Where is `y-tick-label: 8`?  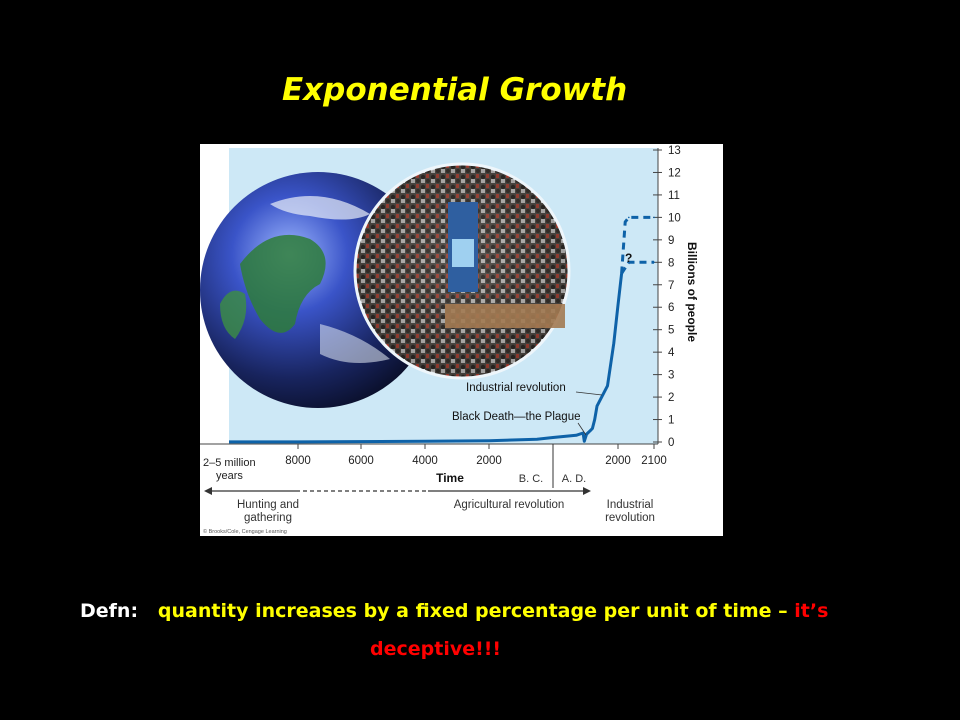 y-tick-label: 8 is located at coordinates (671, 263).